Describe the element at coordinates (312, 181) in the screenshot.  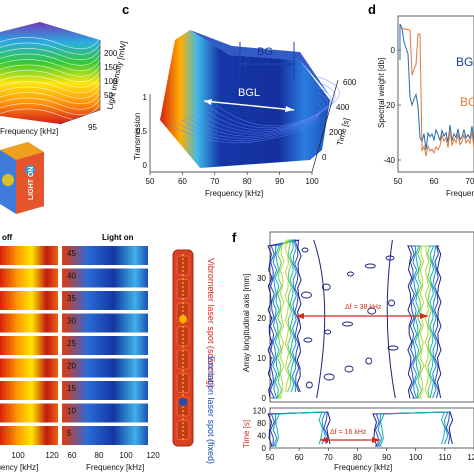
I see `panel-c-xtick: 100` at that location.